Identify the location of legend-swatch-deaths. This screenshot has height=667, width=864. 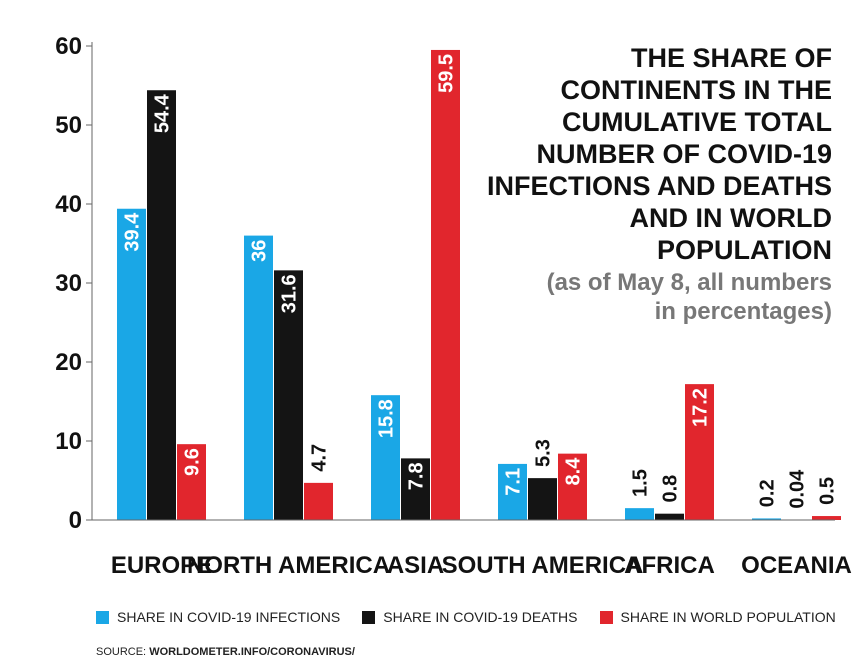
(369, 617).